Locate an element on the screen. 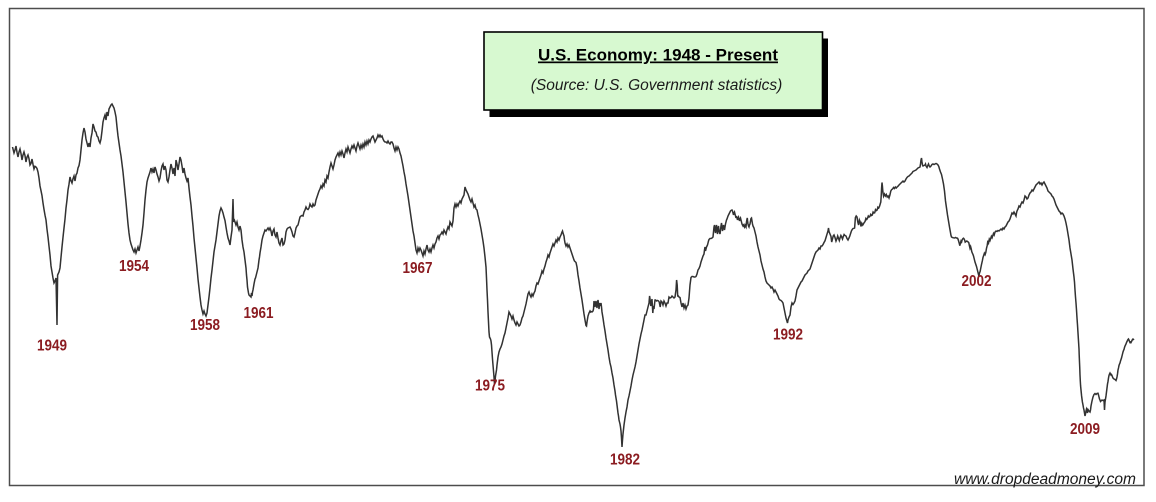 The height and width of the screenshot is (502, 1156). svg-text: 1954 is located at coordinates (134, 266).